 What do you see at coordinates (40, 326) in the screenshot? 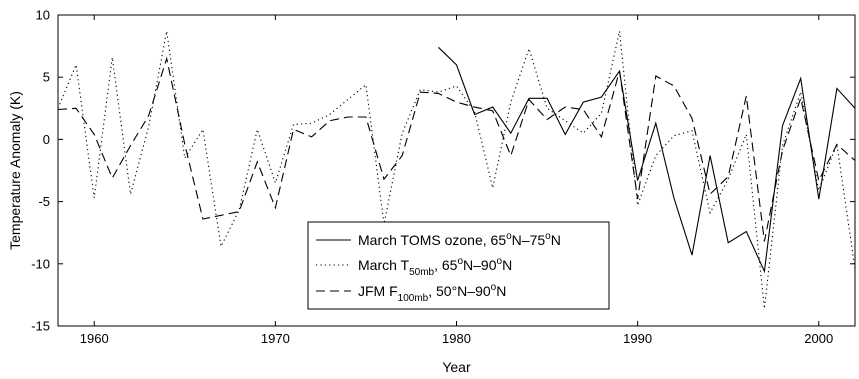
I see `y-tick-label: -15` at bounding box center [40, 326].